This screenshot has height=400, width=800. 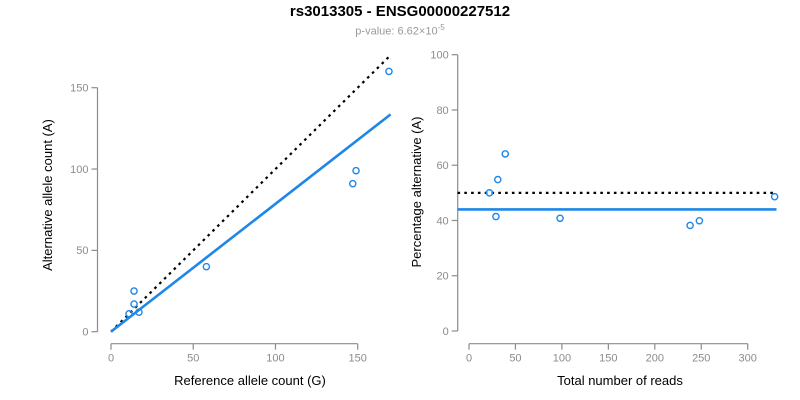 I want to click on pvalue-exponent: -5, so click(x=441, y=27).